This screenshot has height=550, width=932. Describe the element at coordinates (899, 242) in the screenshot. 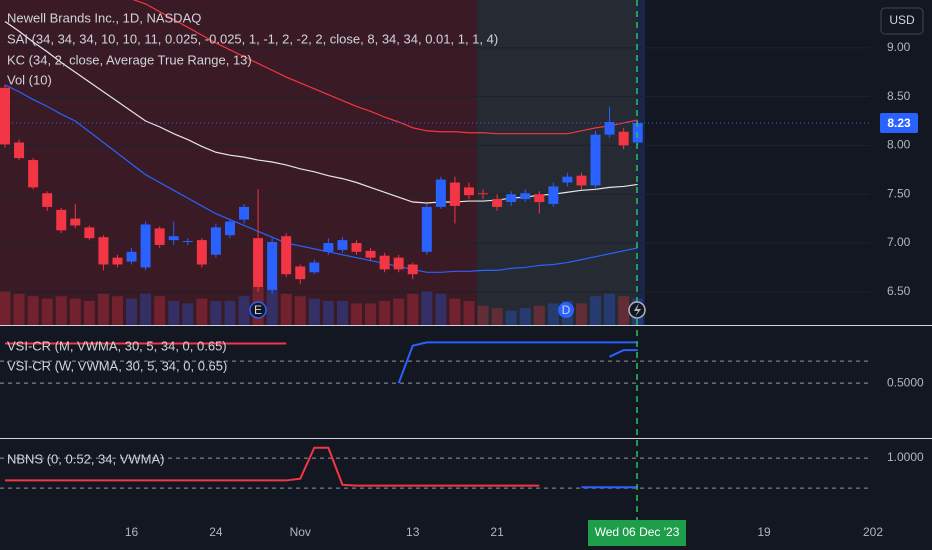

I see `y-tick-label: 7.00` at that location.